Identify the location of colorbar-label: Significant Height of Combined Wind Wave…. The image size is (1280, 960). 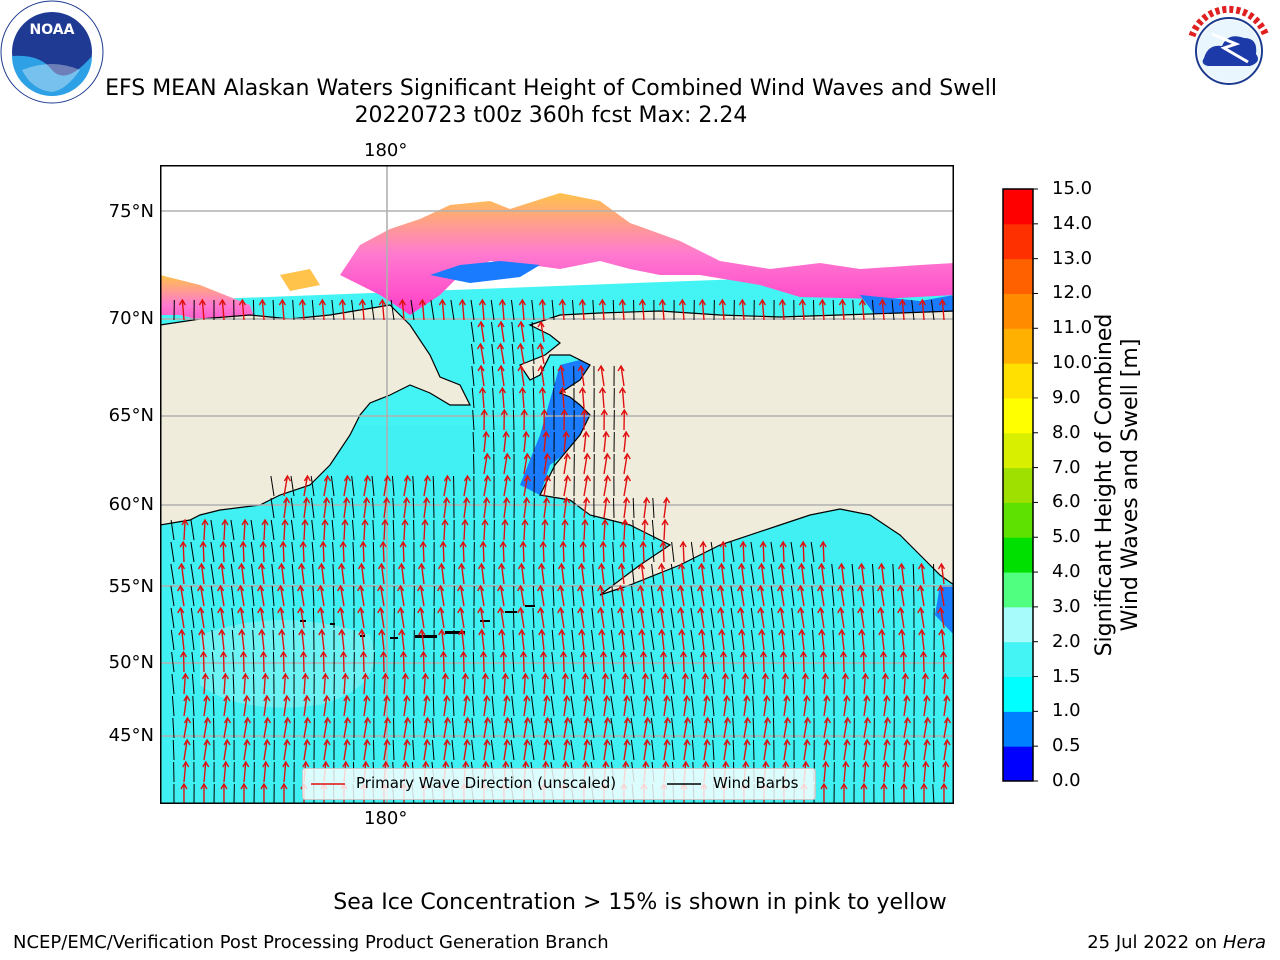
(1118, 485).